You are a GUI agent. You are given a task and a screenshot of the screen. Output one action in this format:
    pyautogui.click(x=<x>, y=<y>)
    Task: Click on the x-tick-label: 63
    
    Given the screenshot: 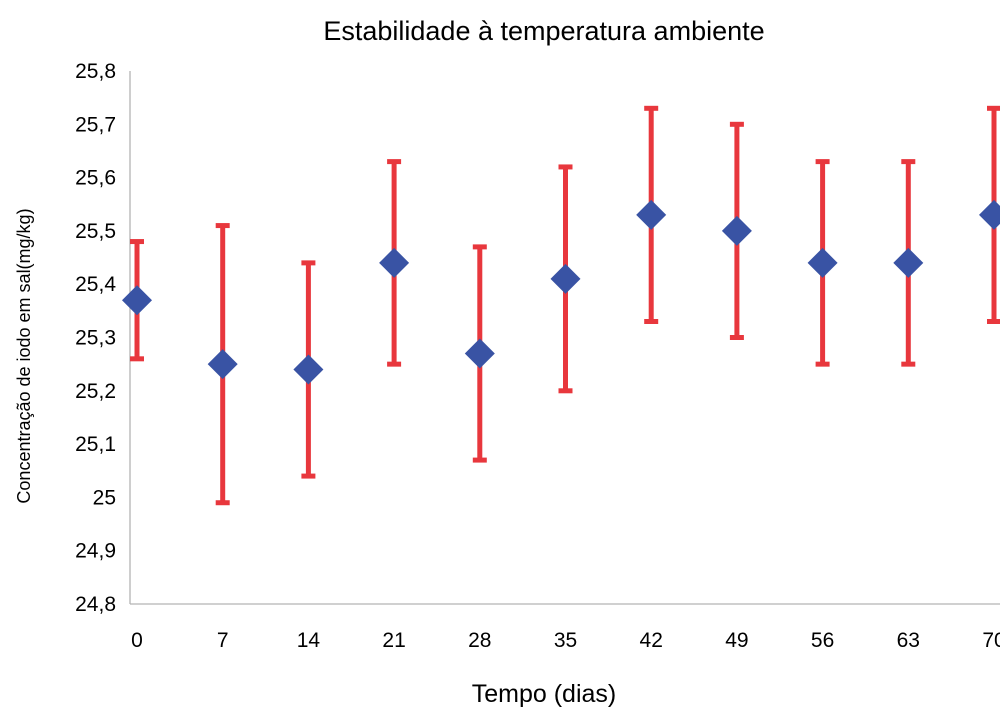 What is the action you would take?
    pyautogui.click(x=908, y=640)
    